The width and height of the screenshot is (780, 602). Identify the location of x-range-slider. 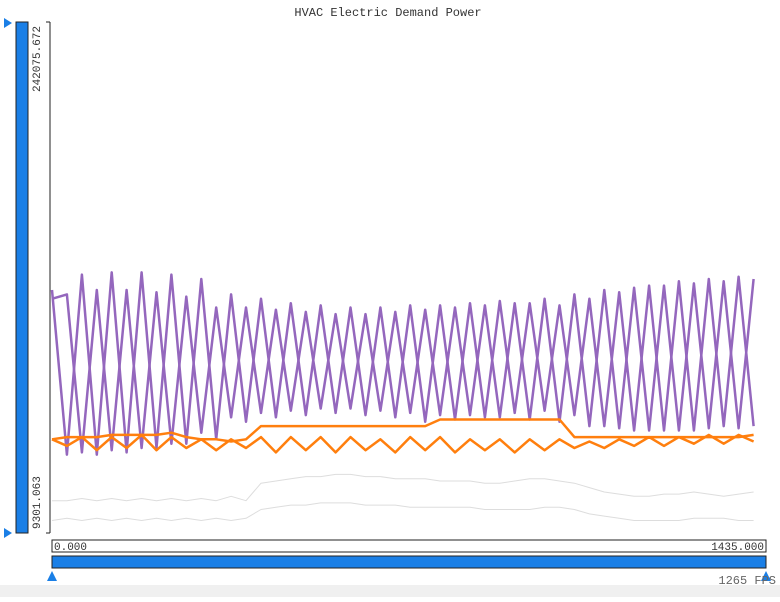
(409, 562).